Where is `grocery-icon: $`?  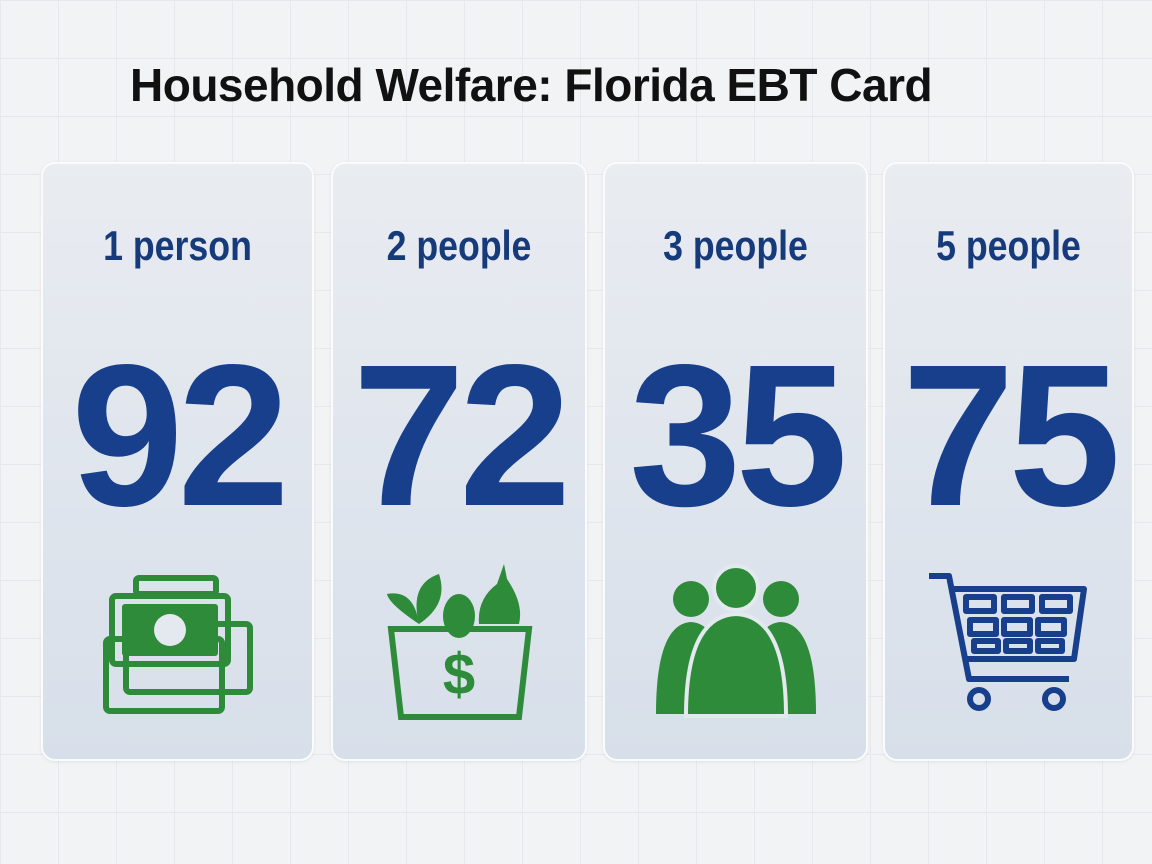
grocery-icon: $ is located at coordinates (460, 642).